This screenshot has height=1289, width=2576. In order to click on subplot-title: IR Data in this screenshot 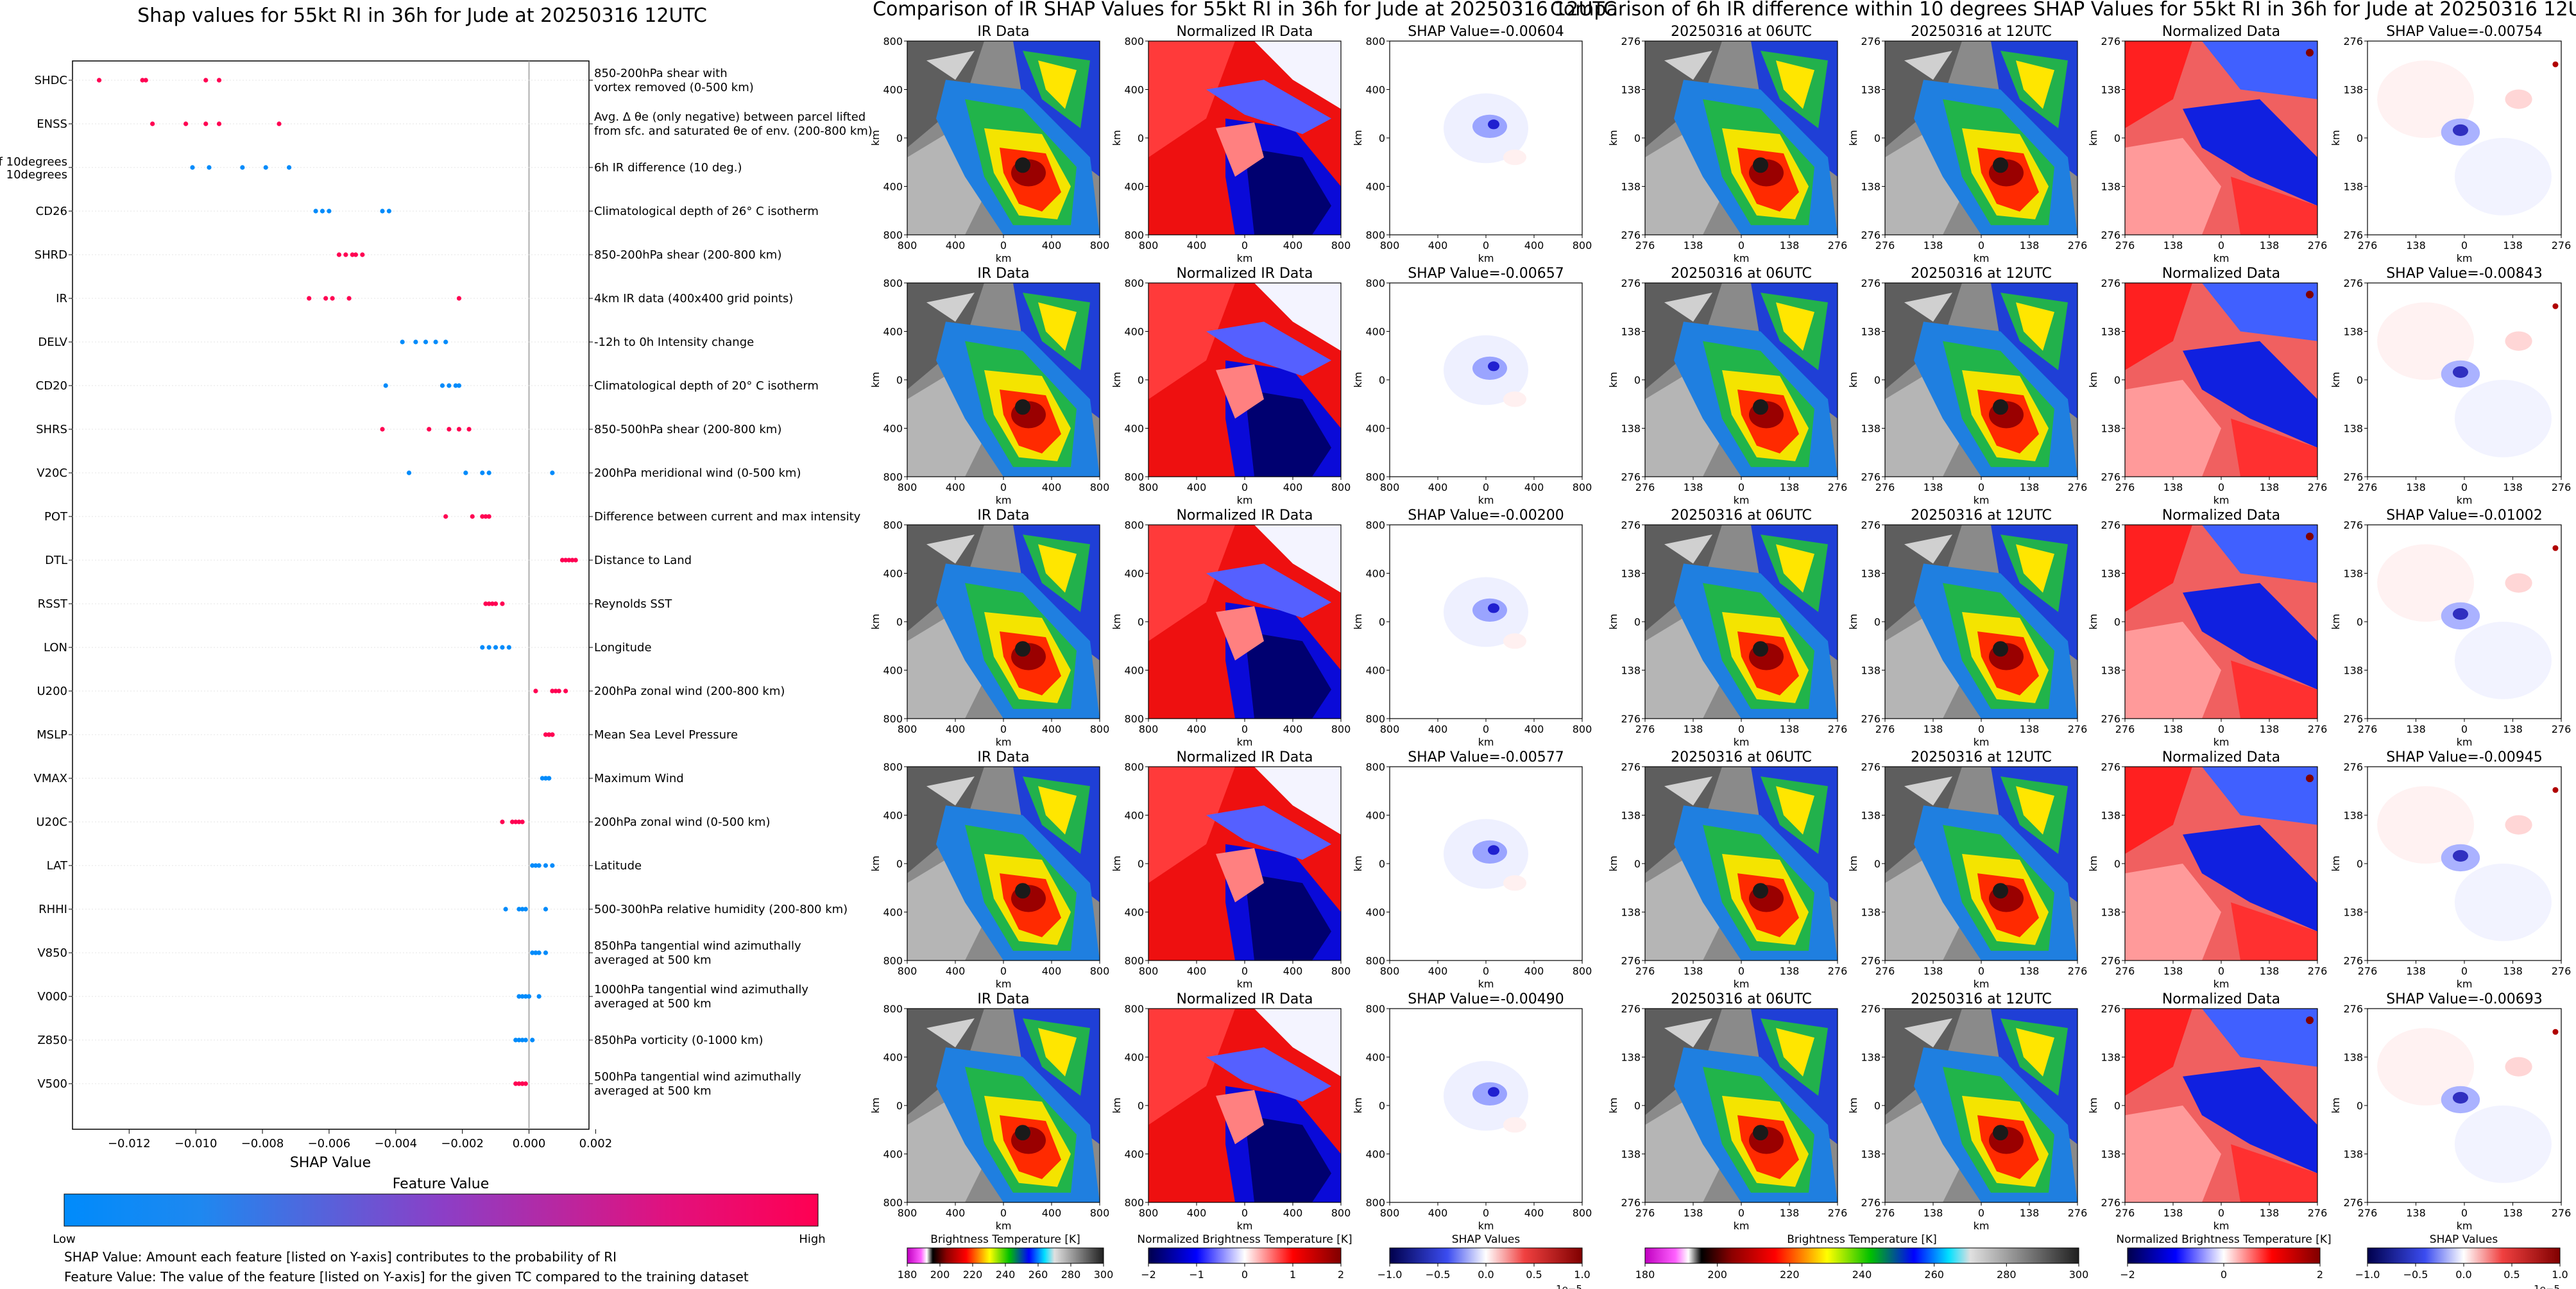, I will do `click(1003, 32)`.